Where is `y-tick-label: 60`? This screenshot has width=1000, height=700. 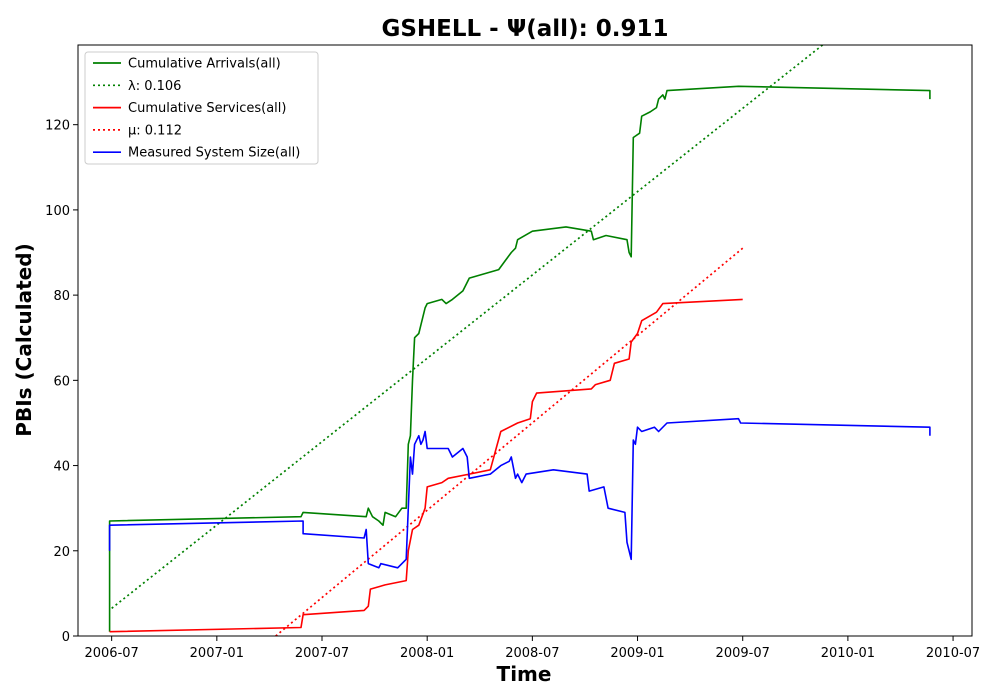 y-tick-label: 60 is located at coordinates (61, 381).